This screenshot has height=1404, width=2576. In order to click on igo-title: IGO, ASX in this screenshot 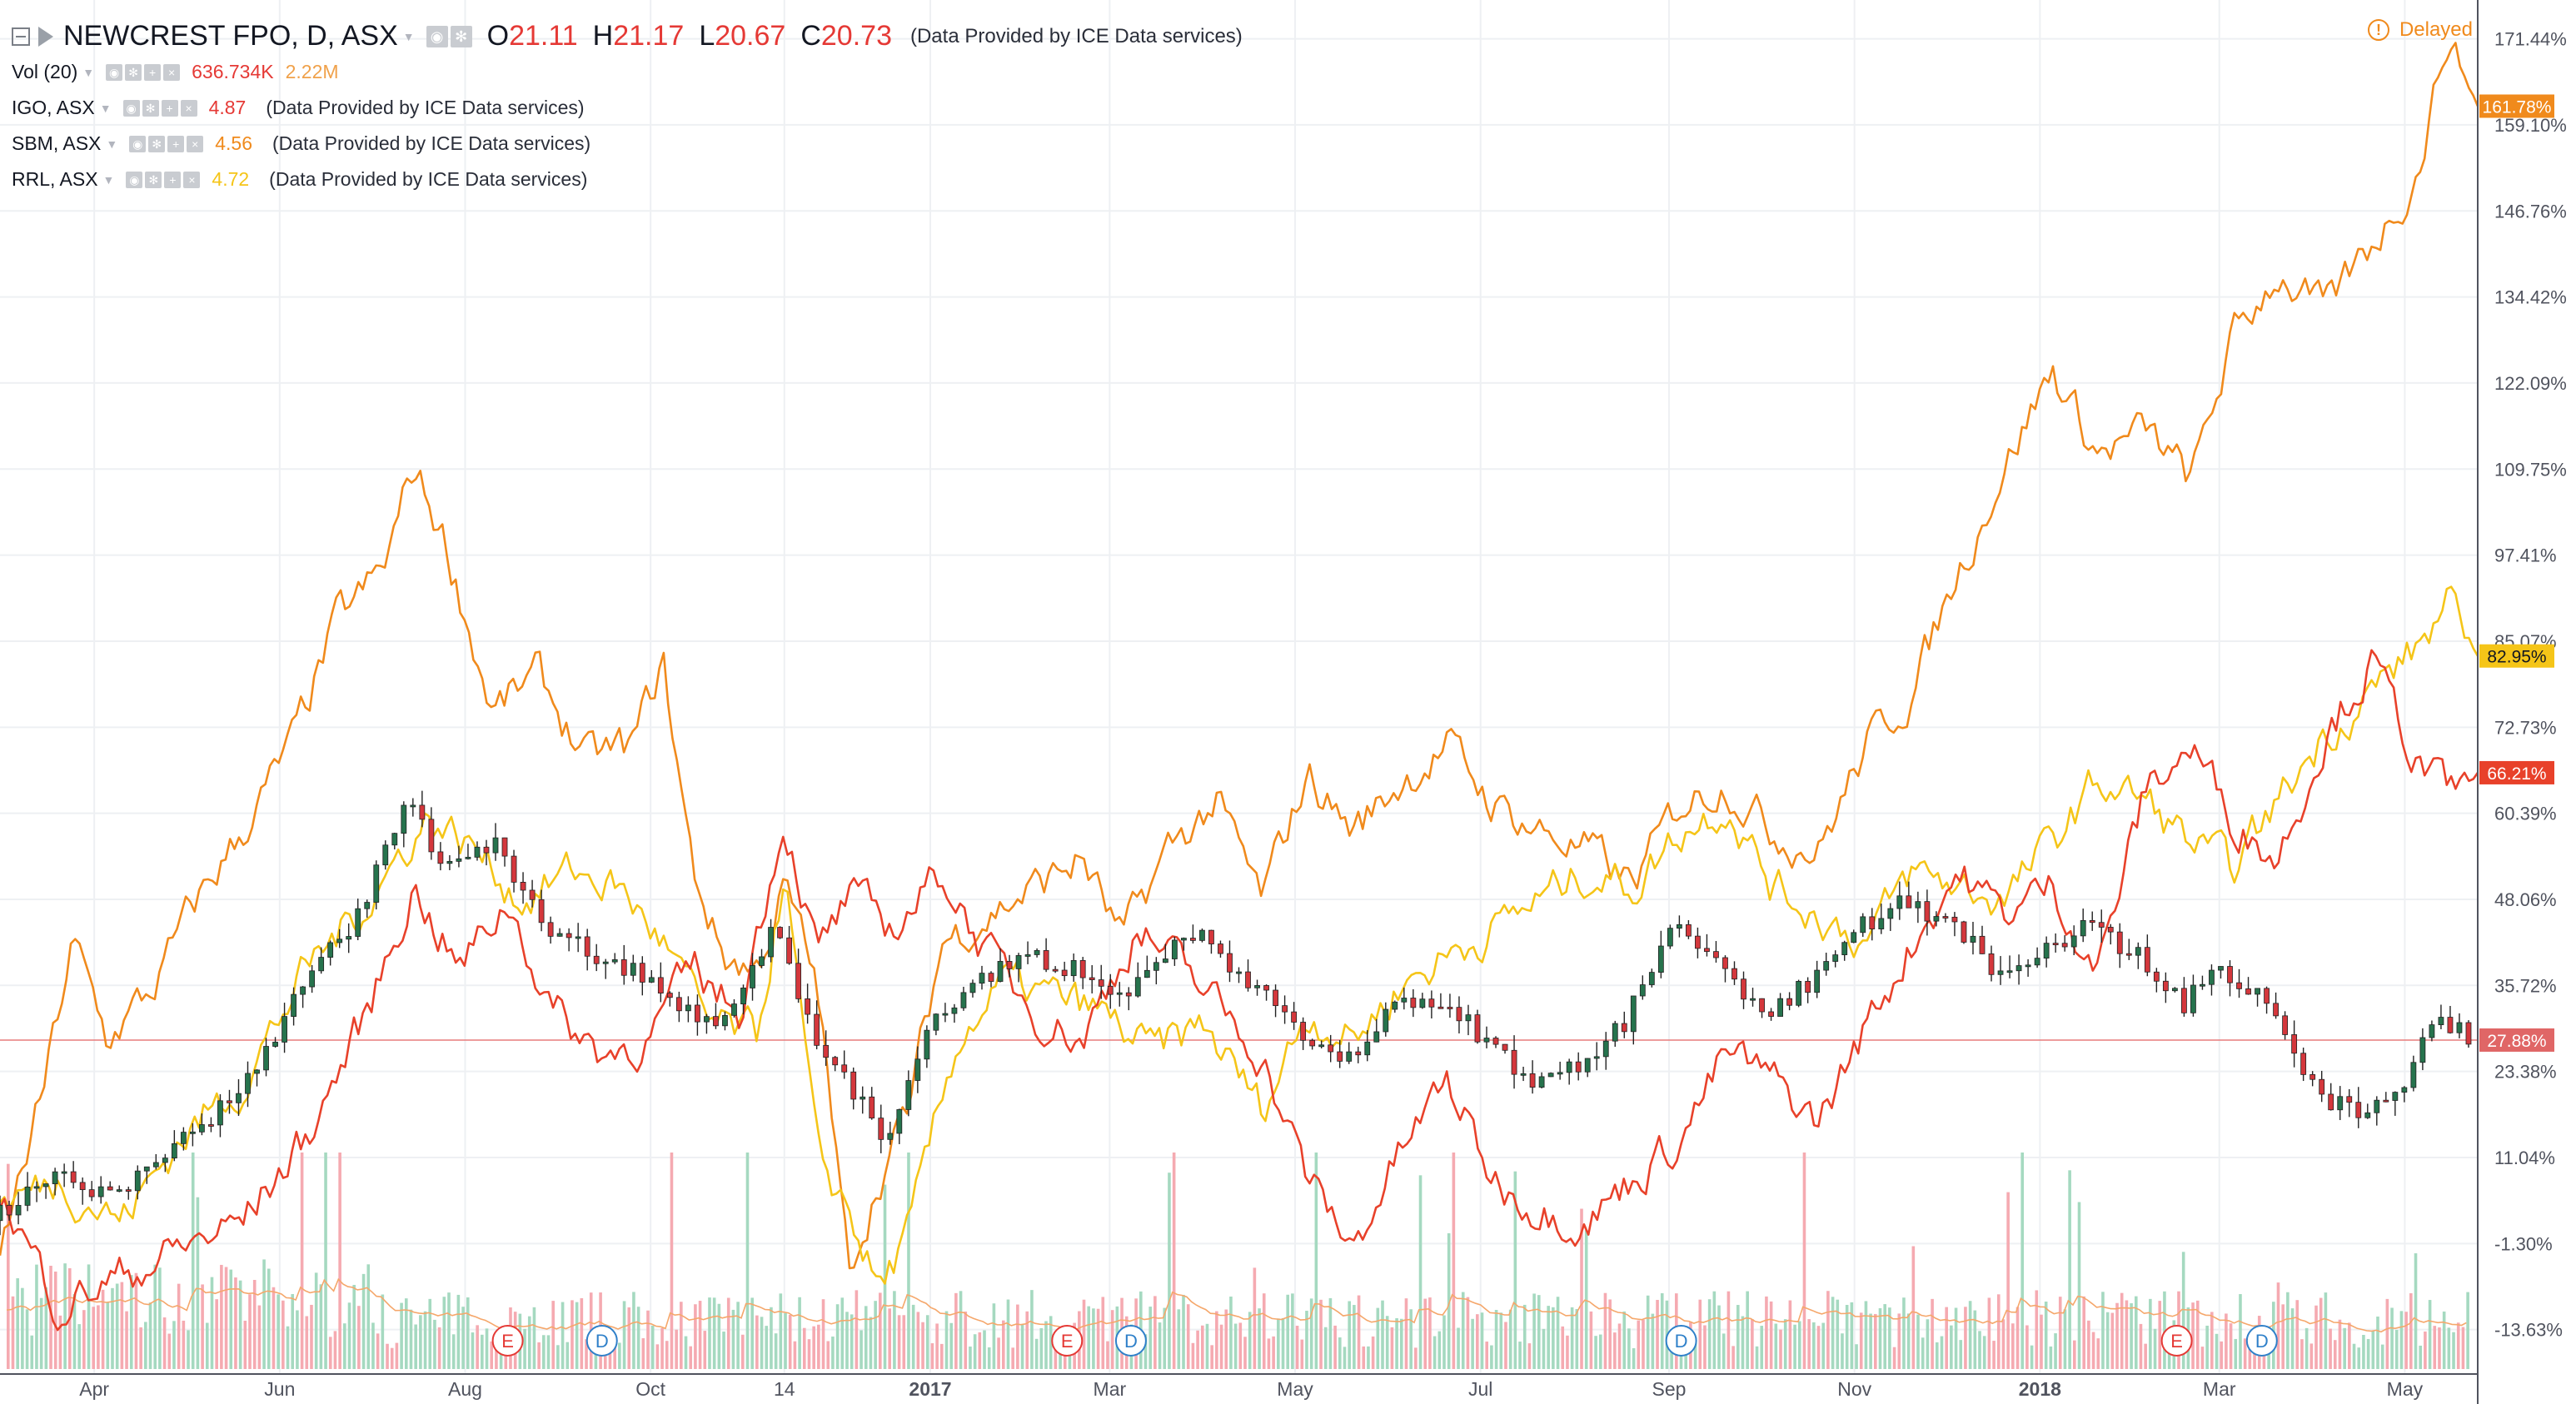, I will do `click(54, 107)`.